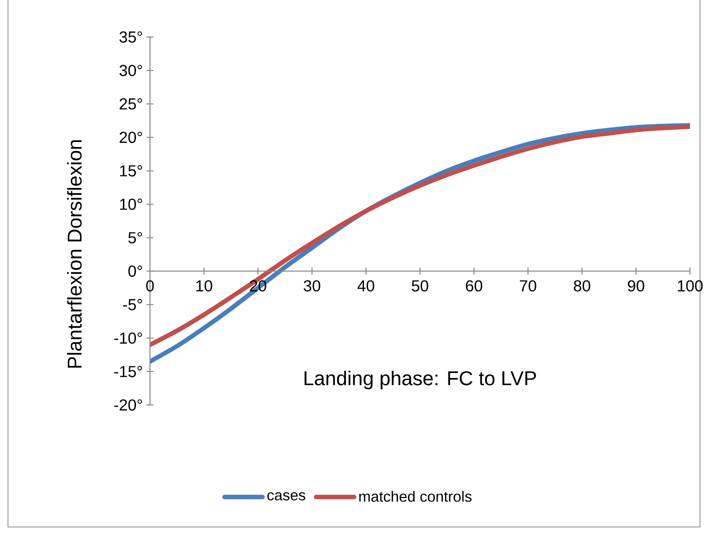 The image size is (704, 533). I want to click on y-tick-label: 35°, so click(130, 37).